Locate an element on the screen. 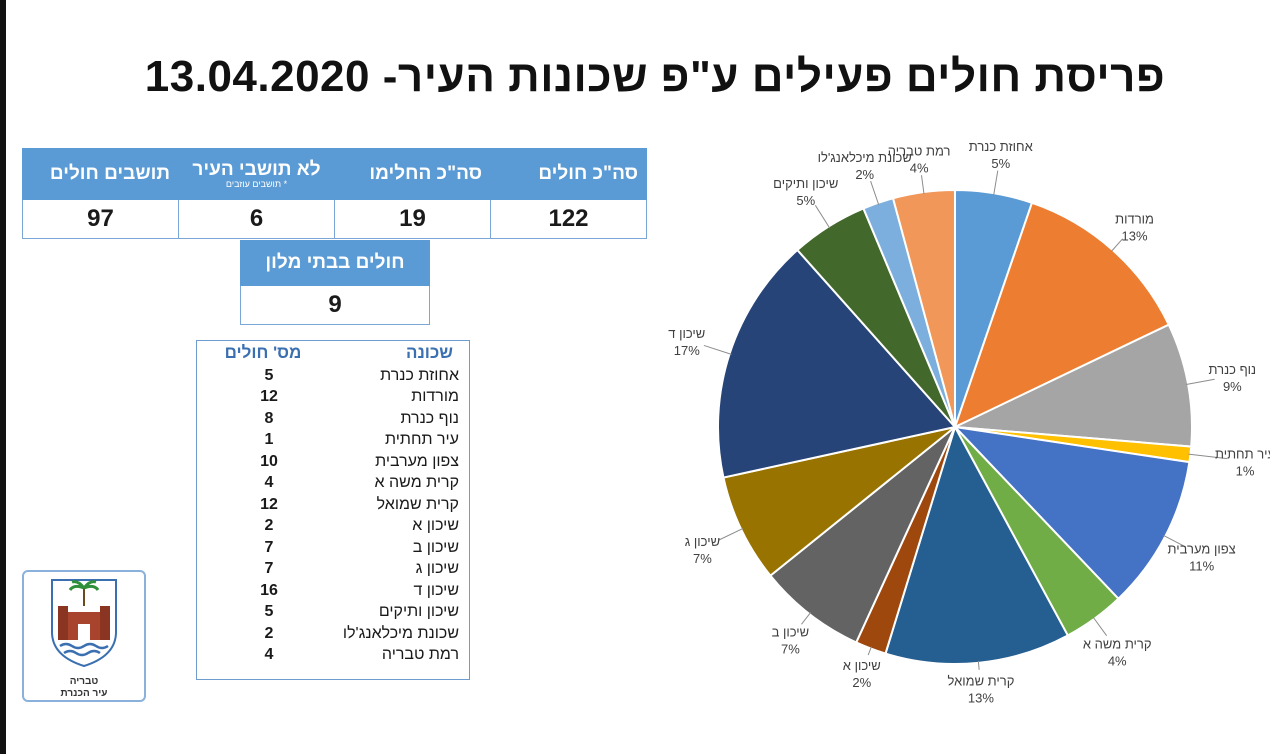  neighborhood-name: קרית משה א is located at coordinates (416, 483).